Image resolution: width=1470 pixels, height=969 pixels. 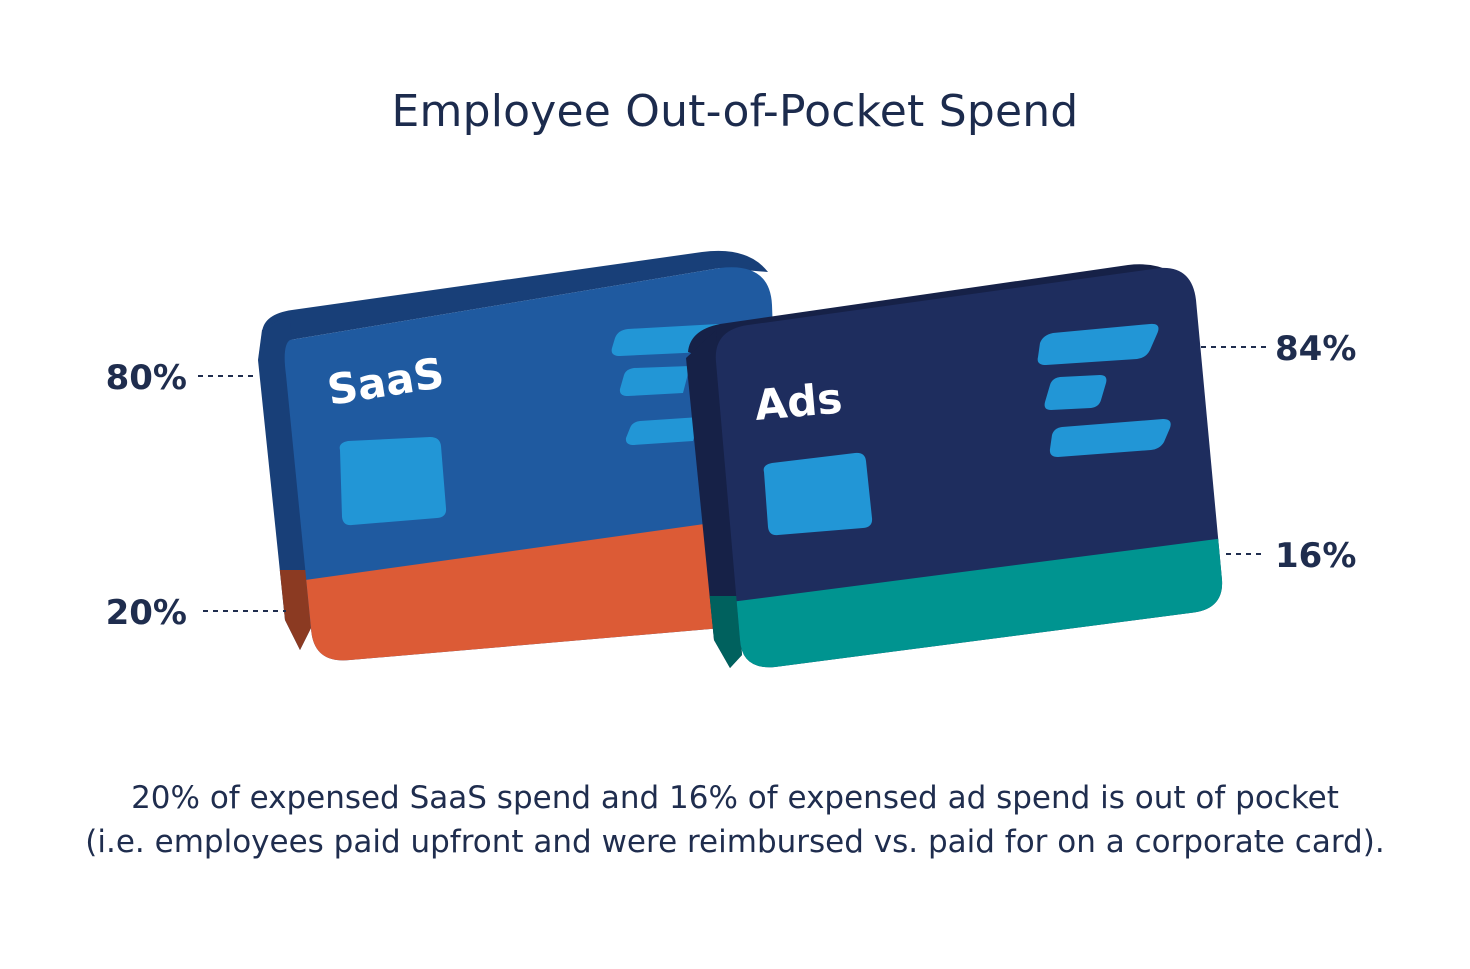 I want to click on ads-top-value-label: 84%, so click(x=1315, y=349).